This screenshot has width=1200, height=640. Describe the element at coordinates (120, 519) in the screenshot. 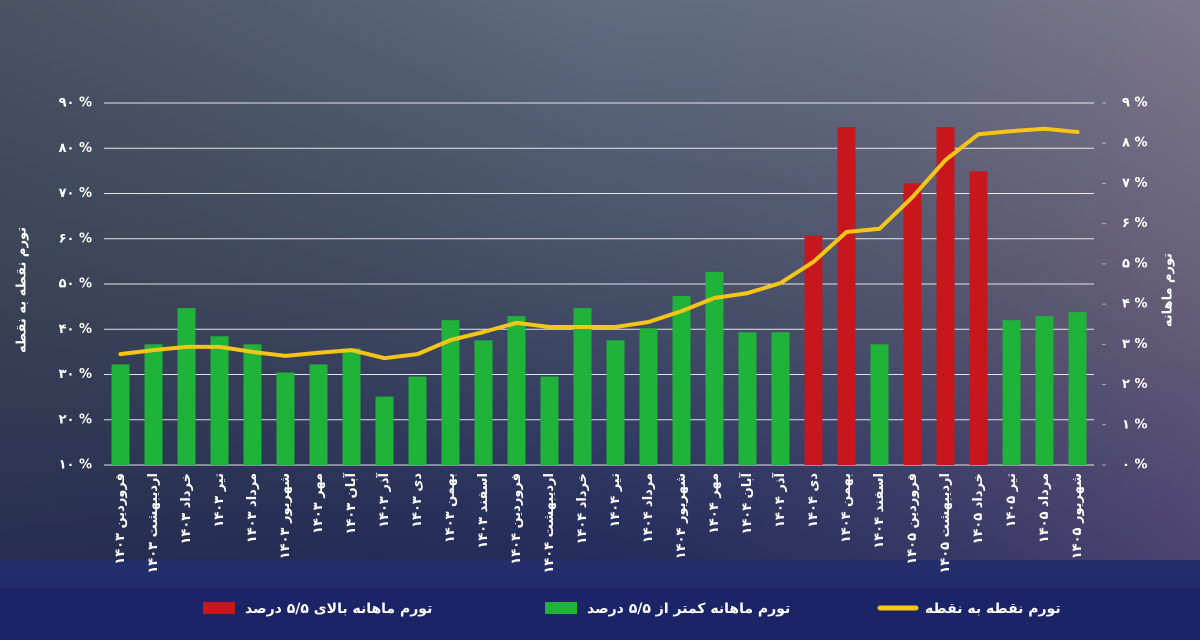

I see `x-tick-label: فروردین ۱۴۰۳` at that location.